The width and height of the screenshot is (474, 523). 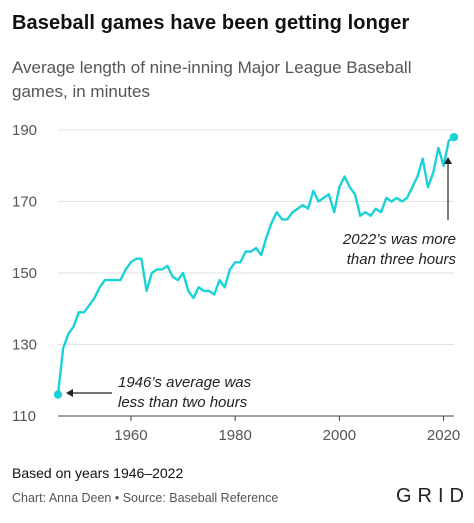 I want to click on annotation-start-line1: 1946’s average was, so click(x=185, y=382).